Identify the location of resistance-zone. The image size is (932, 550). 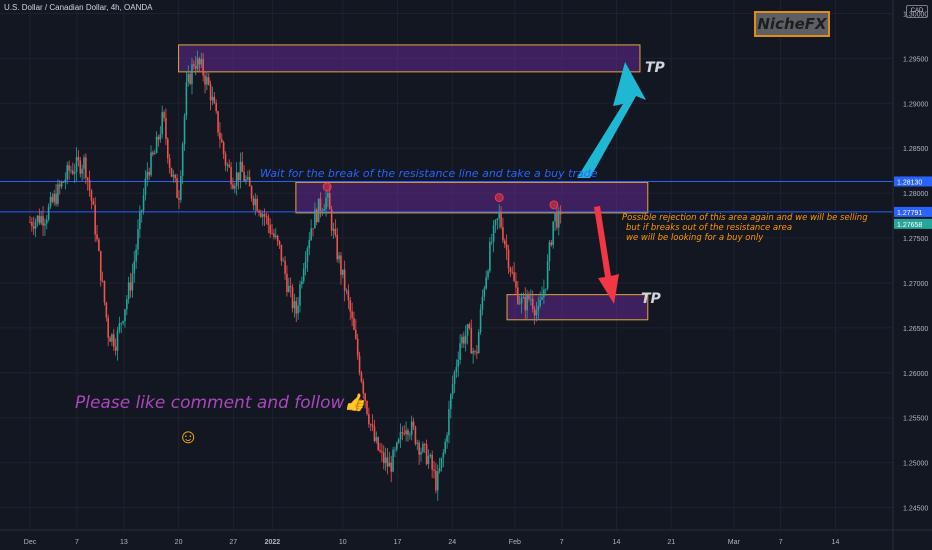
(472, 197).